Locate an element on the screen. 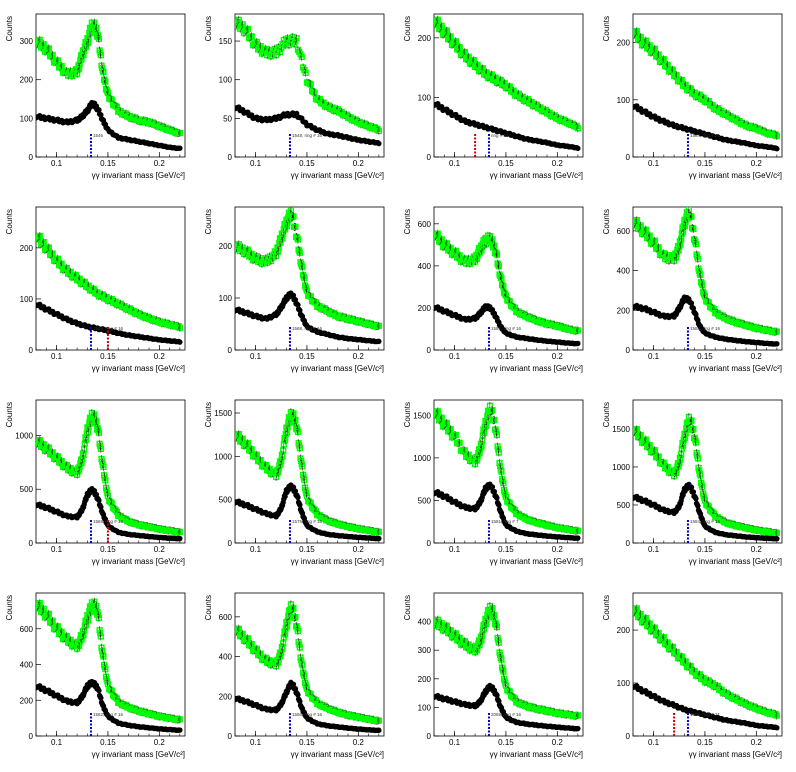 The height and width of the screenshot is (772, 796). y-tick-label: 400 is located at coordinates (624, 271).